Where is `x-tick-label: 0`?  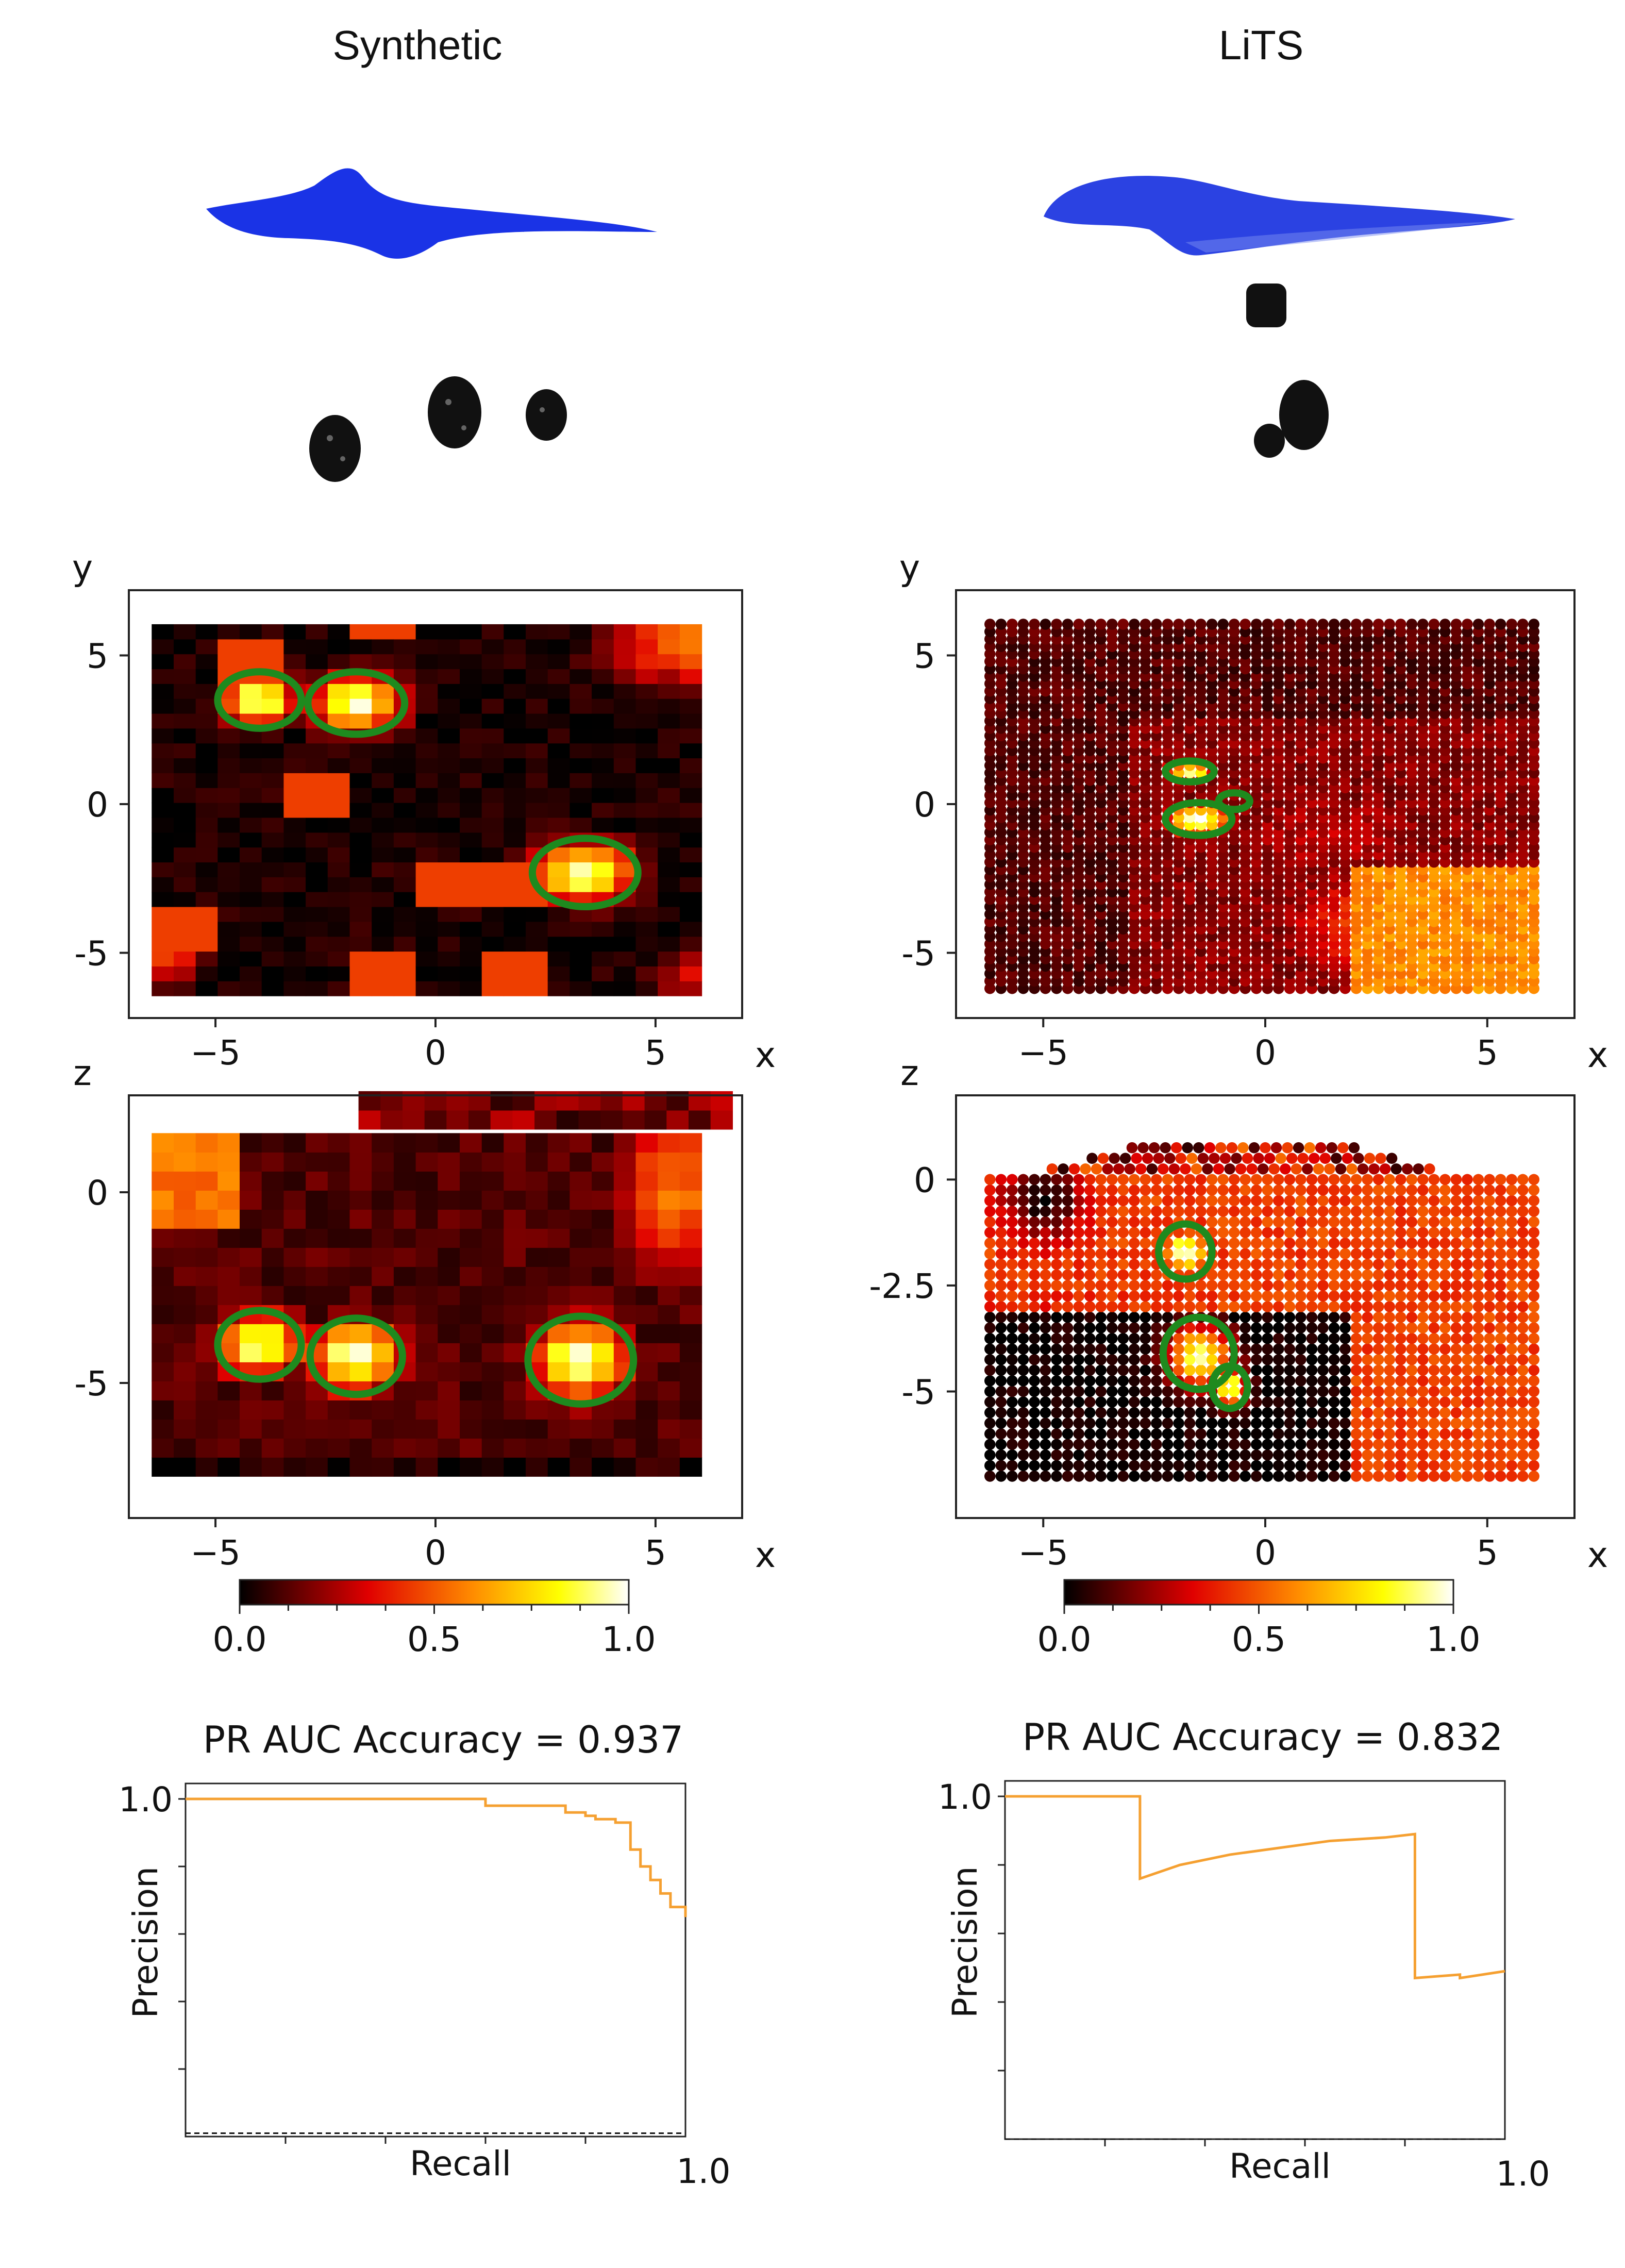 x-tick-label: 0 is located at coordinates (1265, 1053).